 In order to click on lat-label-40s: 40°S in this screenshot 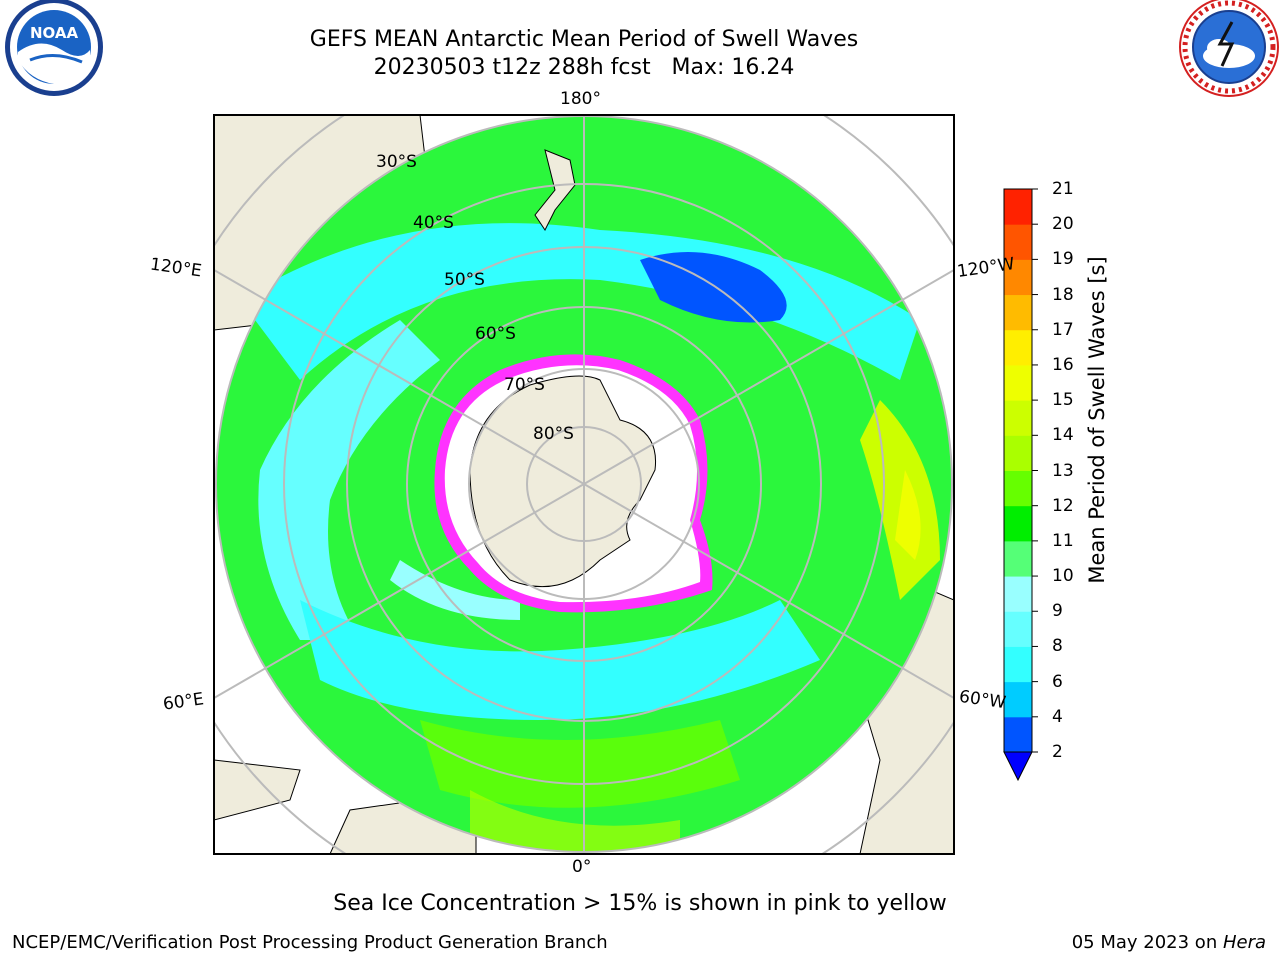, I will do `click(433, 223)`.